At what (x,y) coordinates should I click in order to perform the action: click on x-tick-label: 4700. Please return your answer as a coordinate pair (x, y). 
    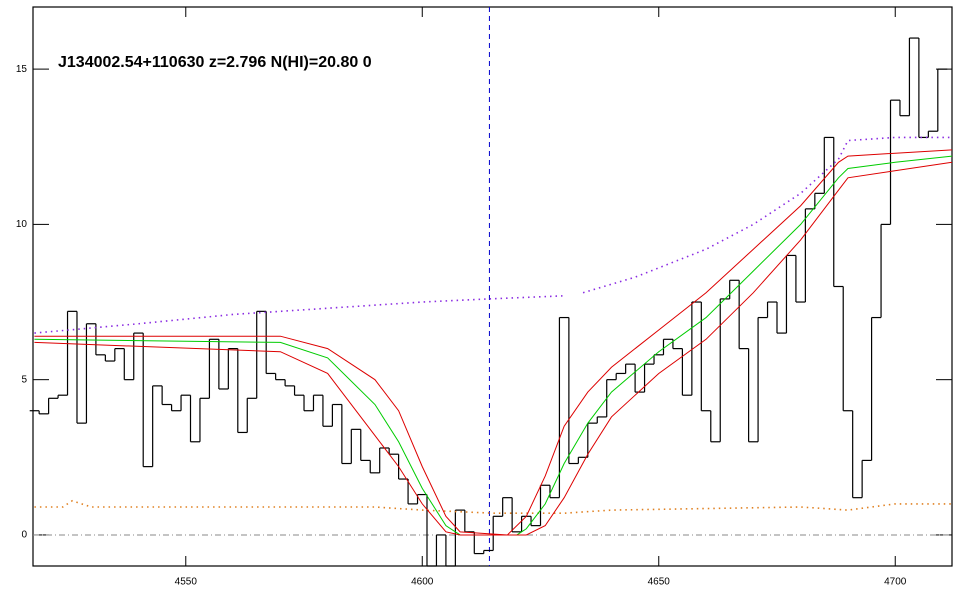
    Looking at the image, I should click on (895, 582).